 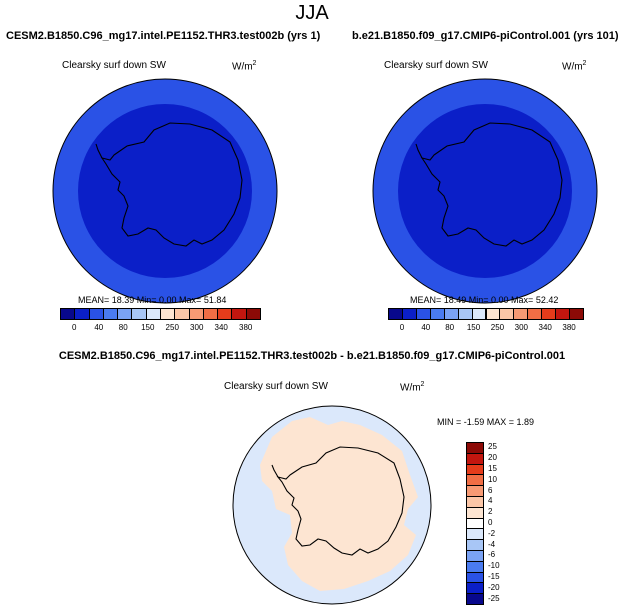 I want to click on panel-2-peninsula, so click(x=419, y=151).